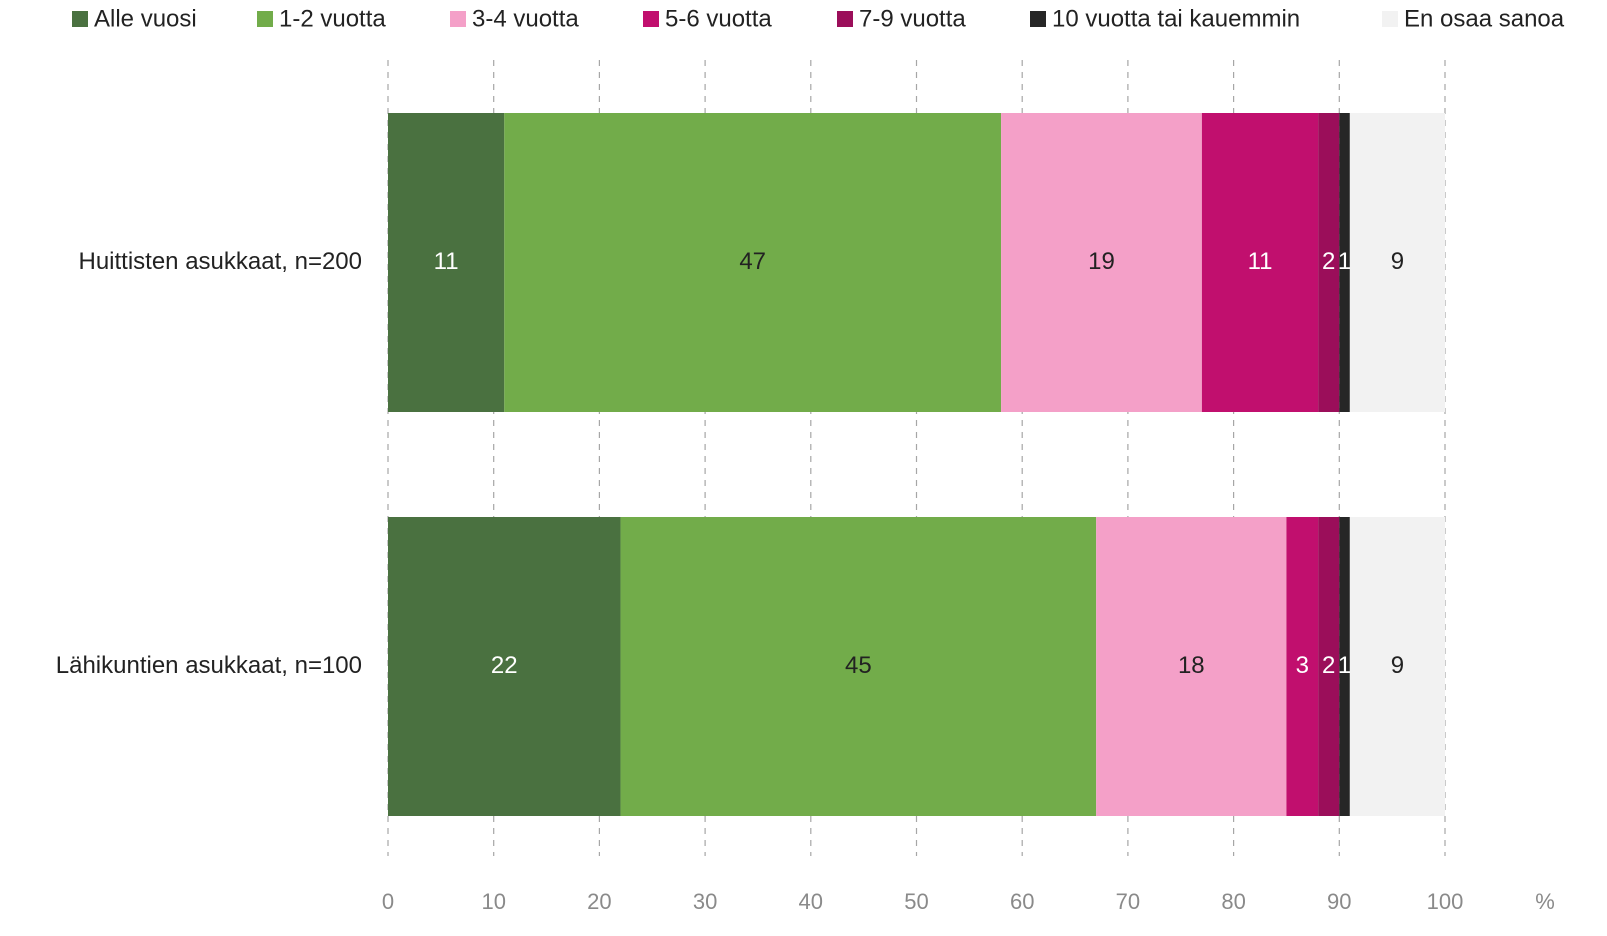 The height and width of the screenshot is (936, 1607). Describe the element at coordinates (599, 901) in the screenshot. I see `x-tick-label: 20` at that location.